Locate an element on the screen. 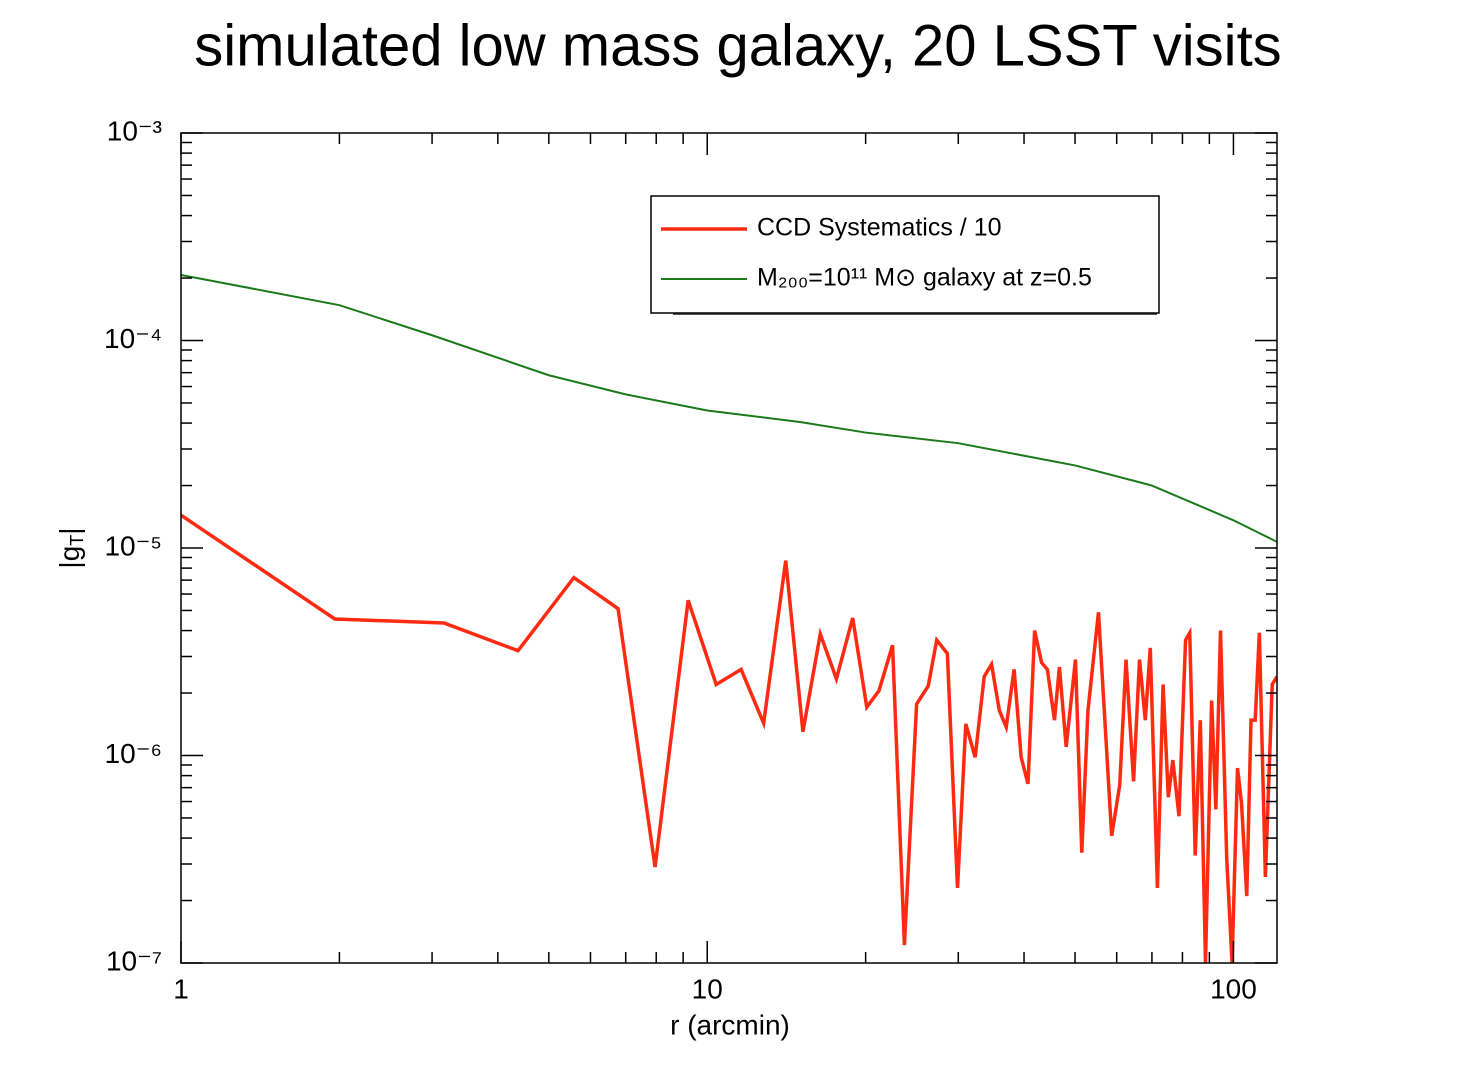 Image resolution: width=1464 pixels, height=1069 pixels. y-tick-label: 10⁻⁷ is located at coordinates (134, 960).